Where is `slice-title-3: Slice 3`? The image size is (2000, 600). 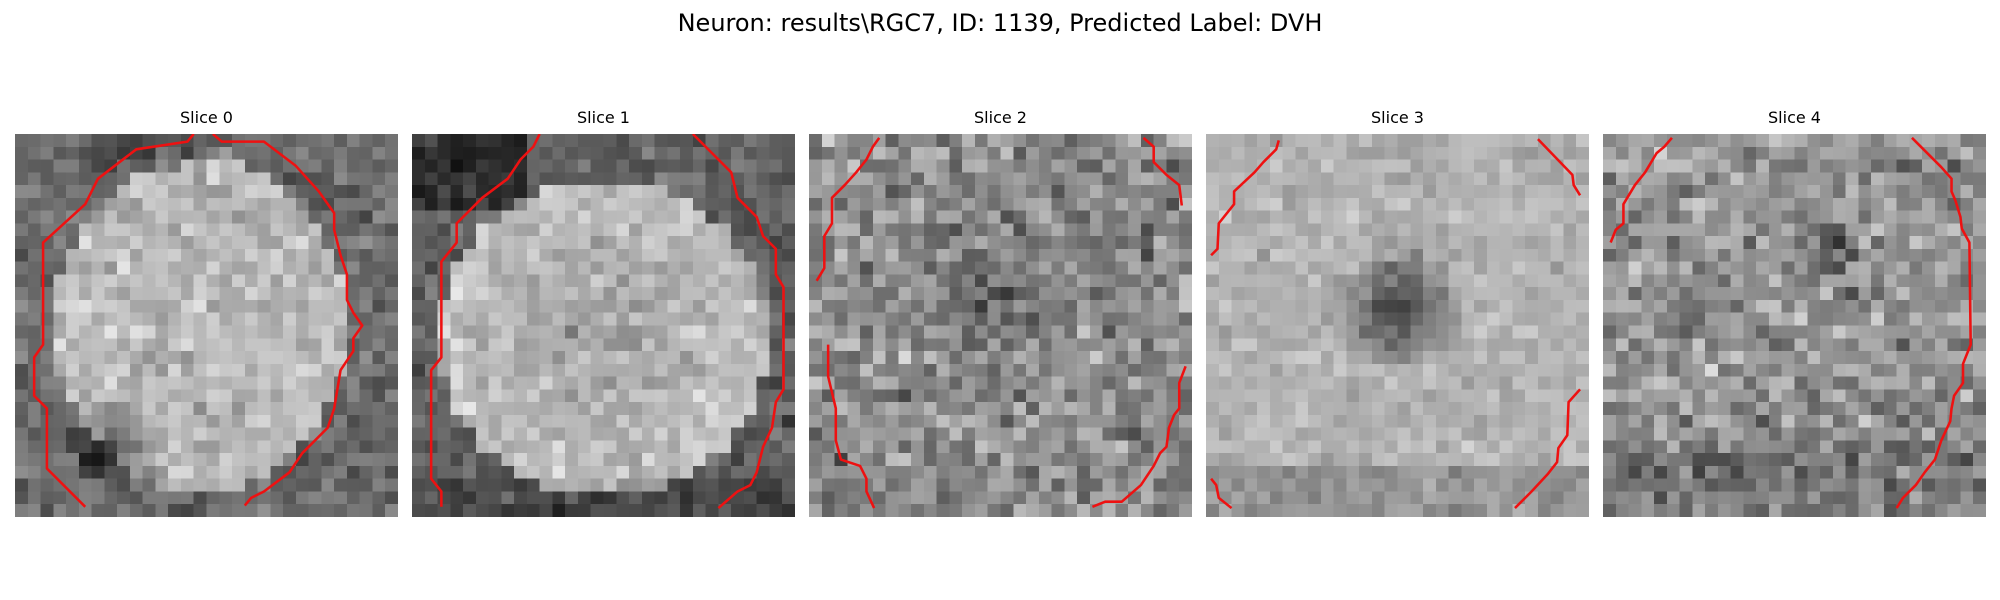
slice-title-3: Slice 3 is located at coordinates (1397, 117).